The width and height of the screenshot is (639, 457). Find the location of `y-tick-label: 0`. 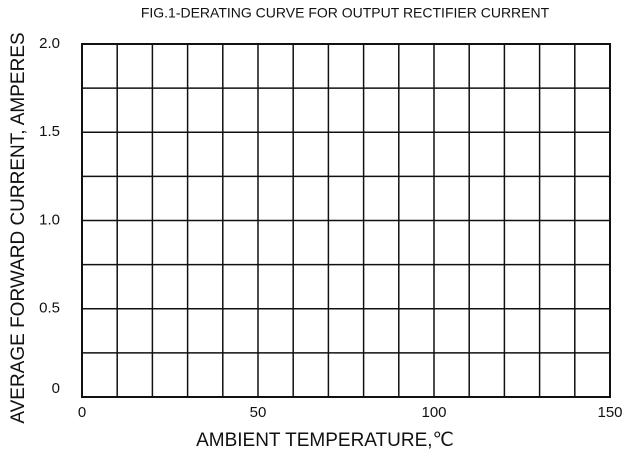

y-tick-label: 0 is located at coordinates (56, 388).